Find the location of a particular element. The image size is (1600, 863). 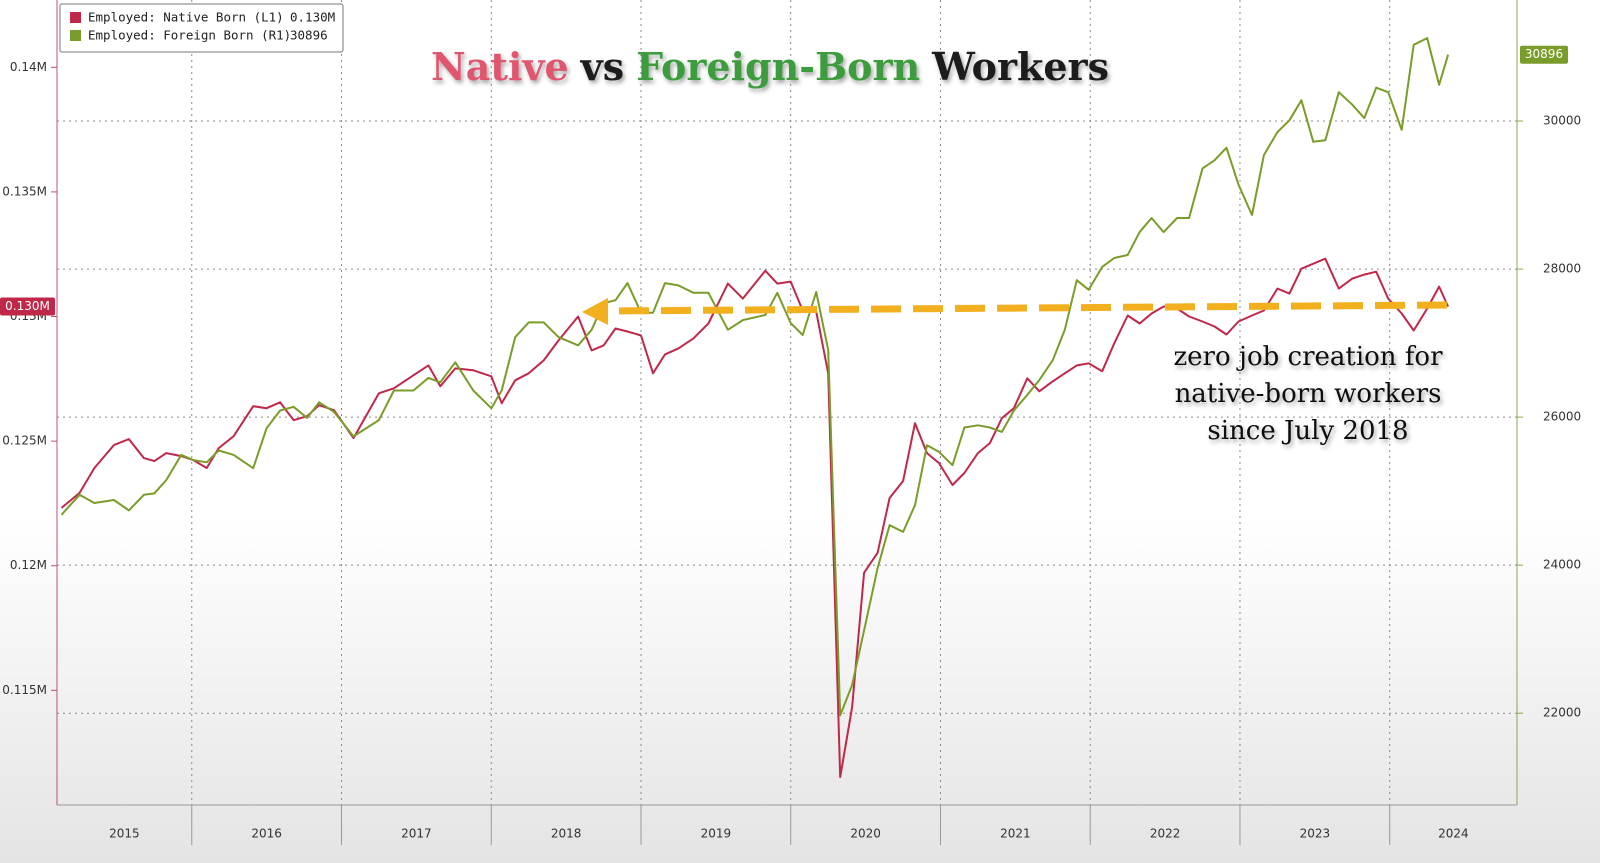

title-part: Native is located at coordinates (500, 66).